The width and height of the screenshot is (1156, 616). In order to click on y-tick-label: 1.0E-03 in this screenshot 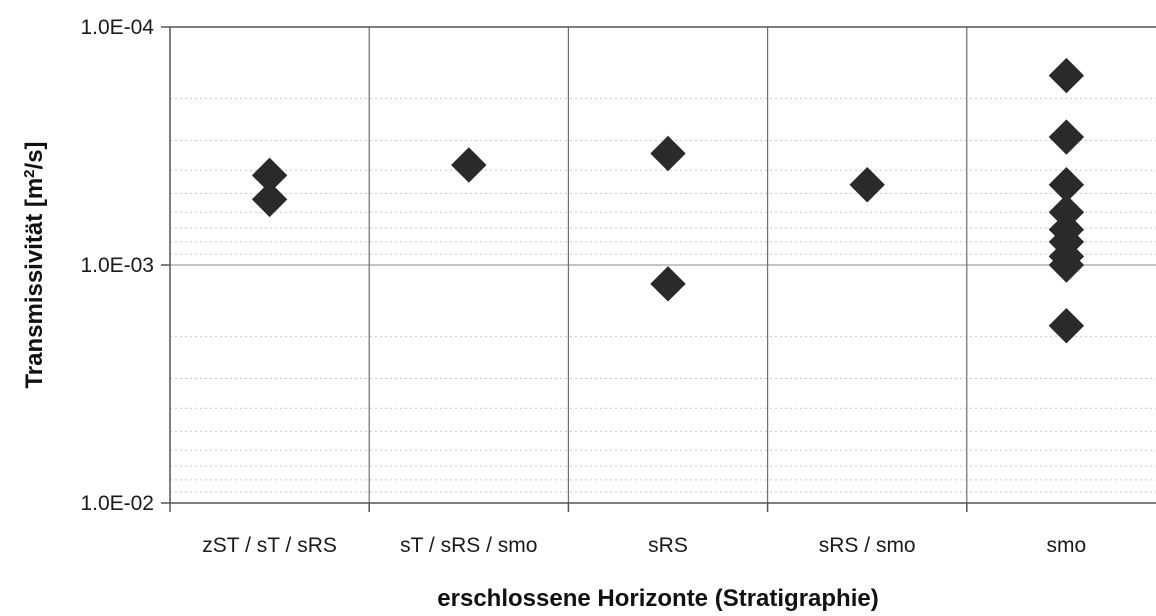, I will do `click(117, 265)`.